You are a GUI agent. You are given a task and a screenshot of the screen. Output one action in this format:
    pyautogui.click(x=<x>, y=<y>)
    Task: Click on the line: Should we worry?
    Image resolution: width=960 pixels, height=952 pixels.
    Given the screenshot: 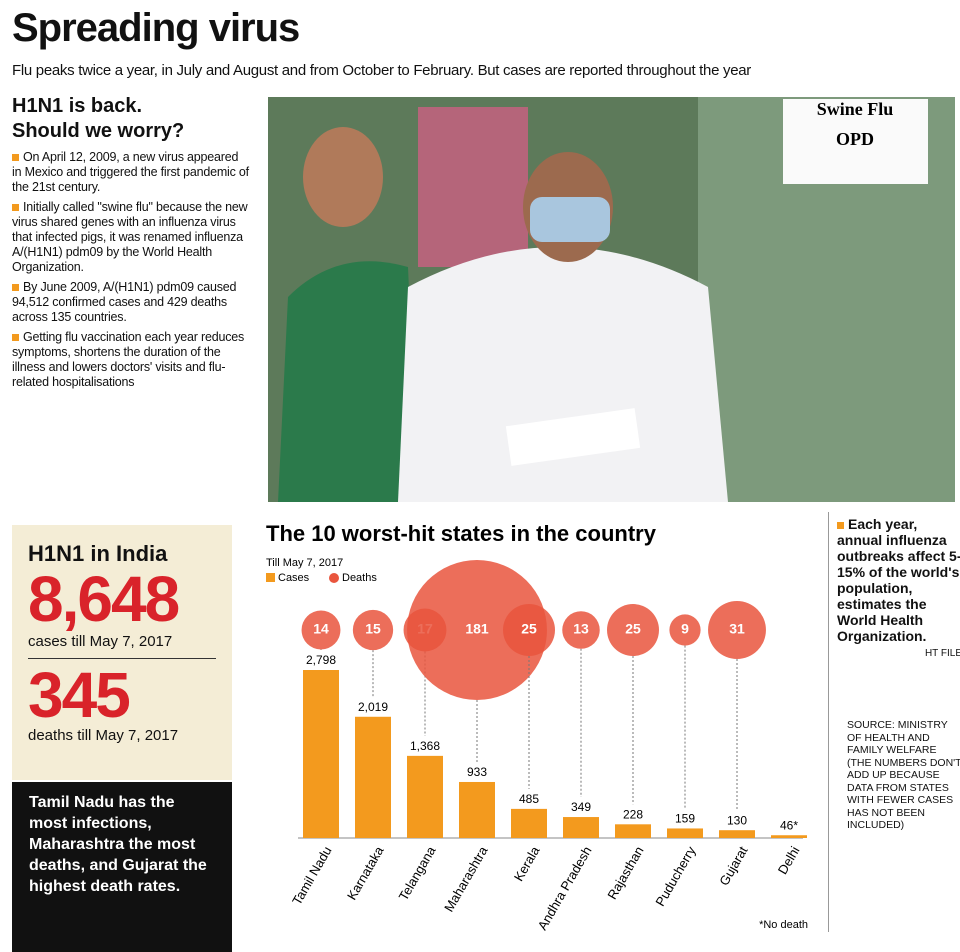 What is the action you would take?
    pyautogui.click(x=98, y=131)
    